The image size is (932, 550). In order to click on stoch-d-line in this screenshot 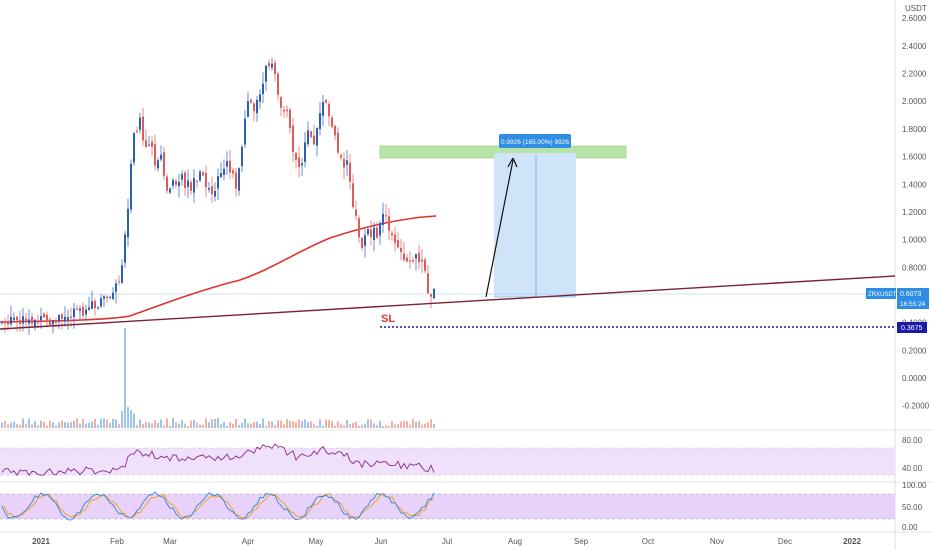, I will do `click(218, 505)`.